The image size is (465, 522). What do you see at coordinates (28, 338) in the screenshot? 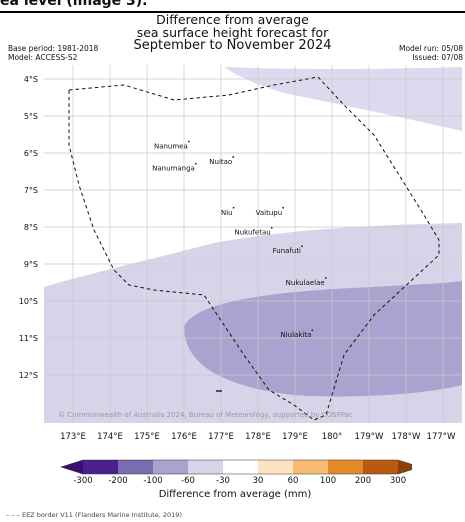
I see `lat-label: 11°S` at bounding box center [28, 338].